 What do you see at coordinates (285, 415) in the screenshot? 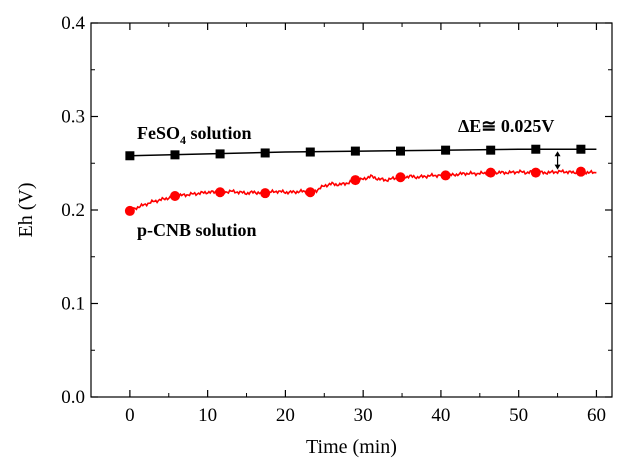
I see `x-tick-label: 20` at bounding box center [285, 415].